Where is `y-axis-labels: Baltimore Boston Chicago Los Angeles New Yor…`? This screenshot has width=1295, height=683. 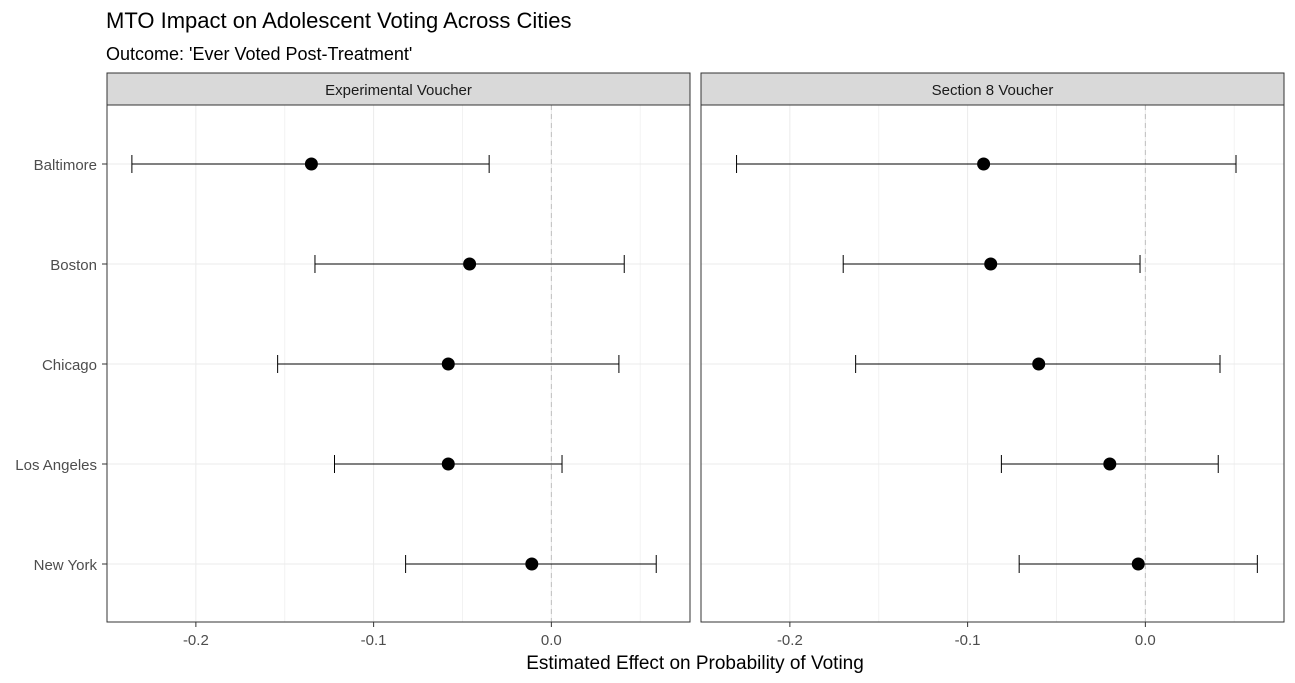 y-axis-labels: Baltimore Boston Chicago Los Angeles New Yor… is located at coordinates (61, 365).